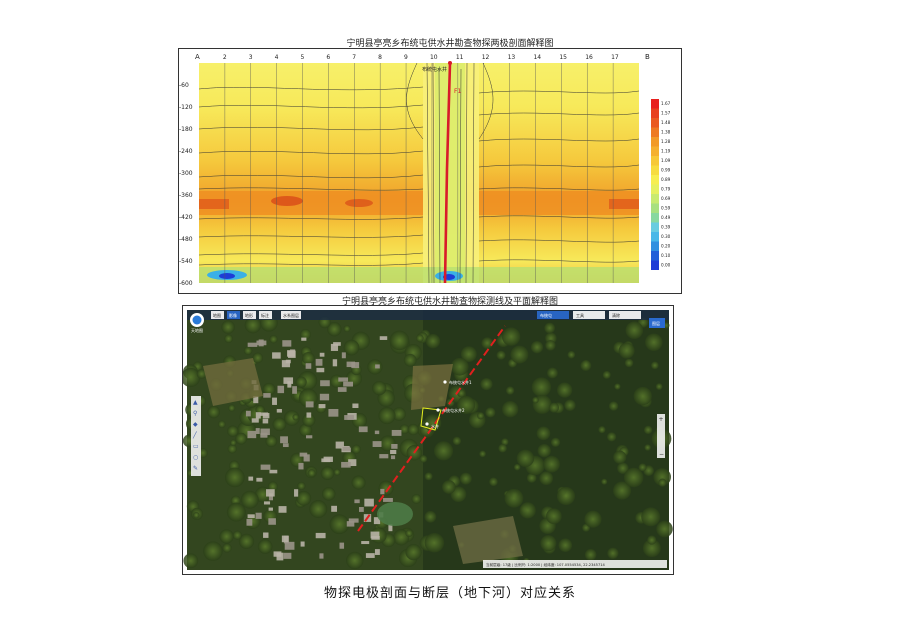 The width and height of the screenshot is (900, 636). I want to click on figure-caption: 物探电极剖面与断层（地下河）对应关系, so click(449, 593).